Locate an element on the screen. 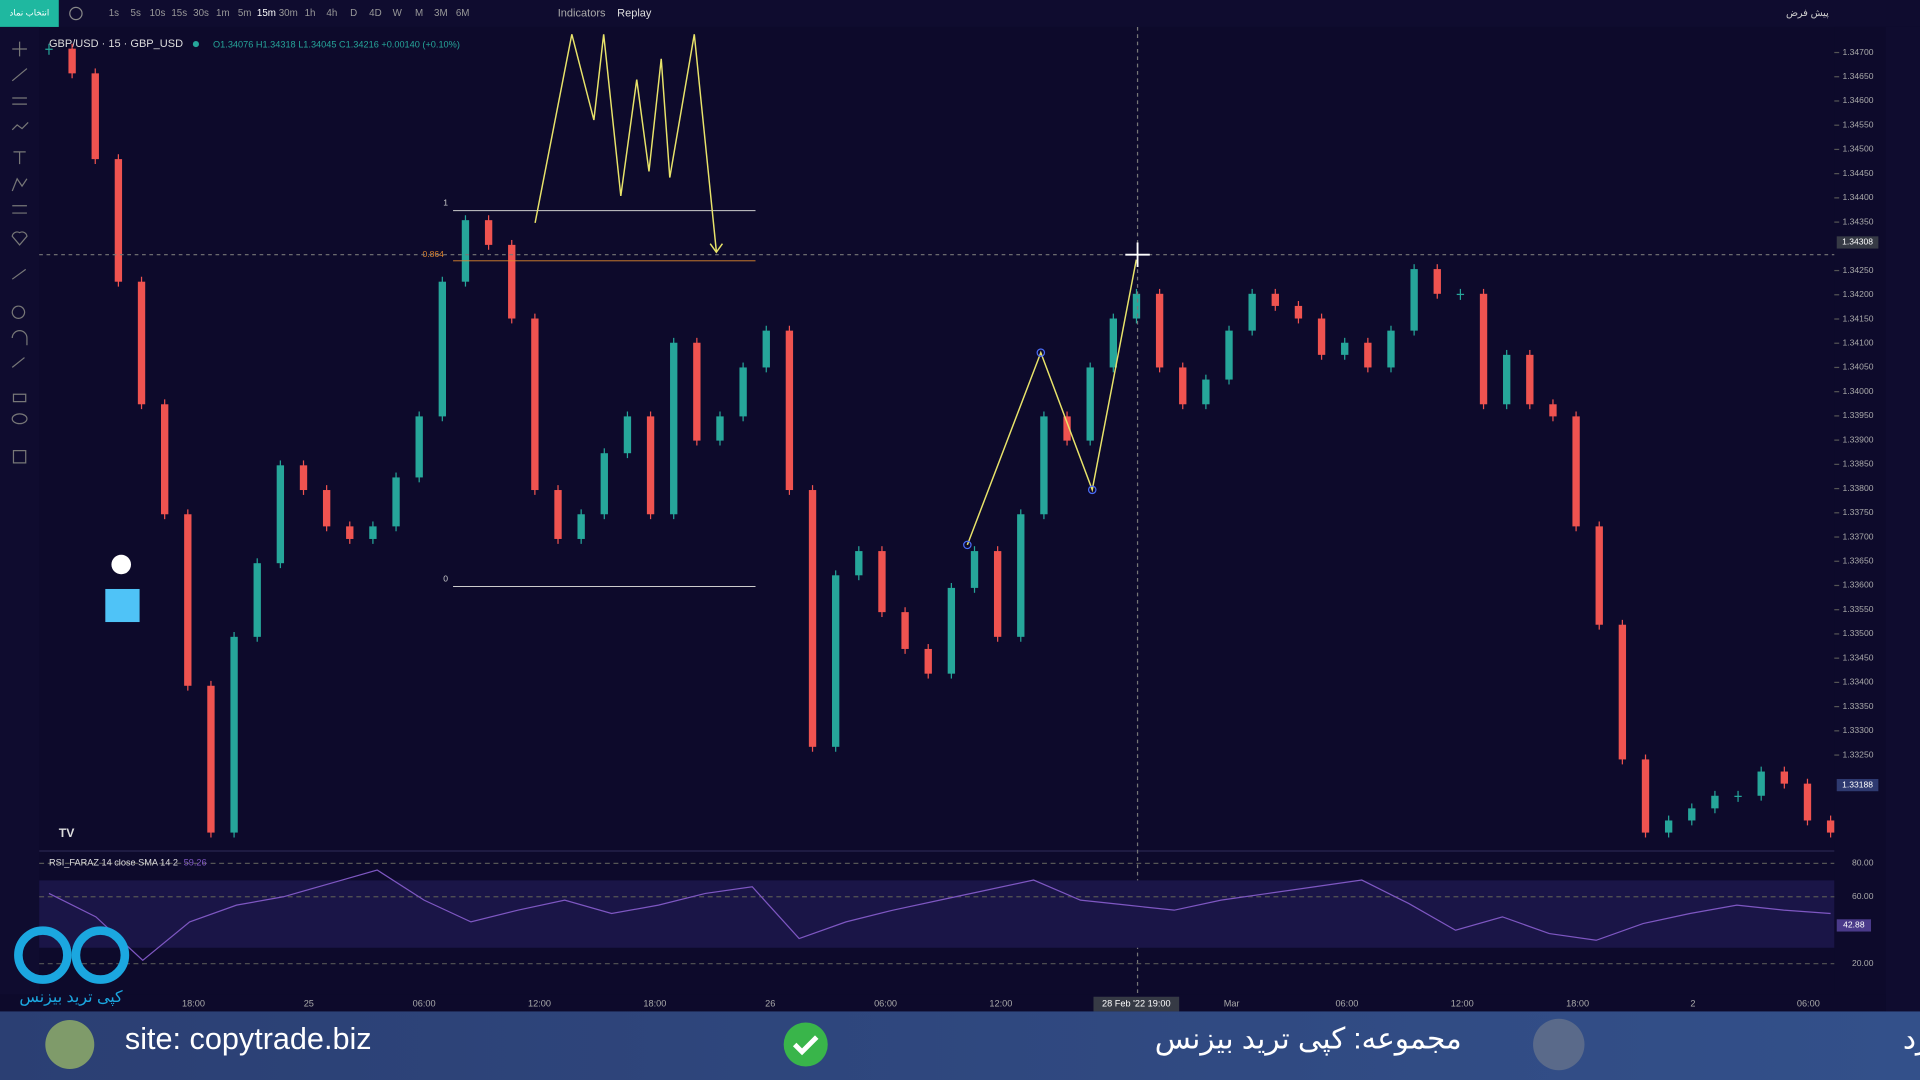  layout-name: پیش فرض is located at coordinates (1807, 13).